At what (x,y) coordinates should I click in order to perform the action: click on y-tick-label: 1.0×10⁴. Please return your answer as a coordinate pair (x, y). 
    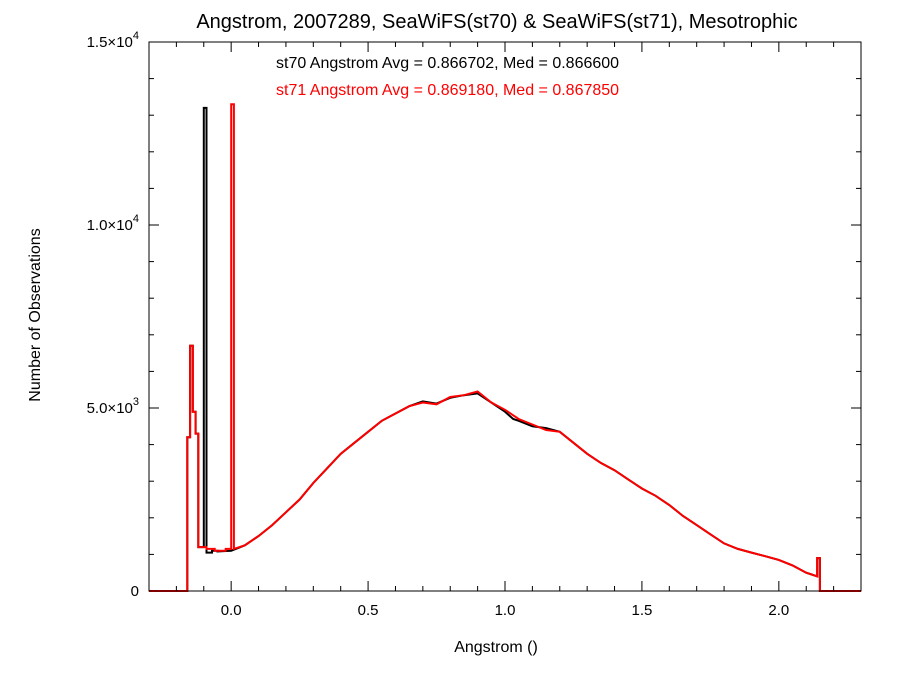
    Looking at the image, I should click on (113, 223).